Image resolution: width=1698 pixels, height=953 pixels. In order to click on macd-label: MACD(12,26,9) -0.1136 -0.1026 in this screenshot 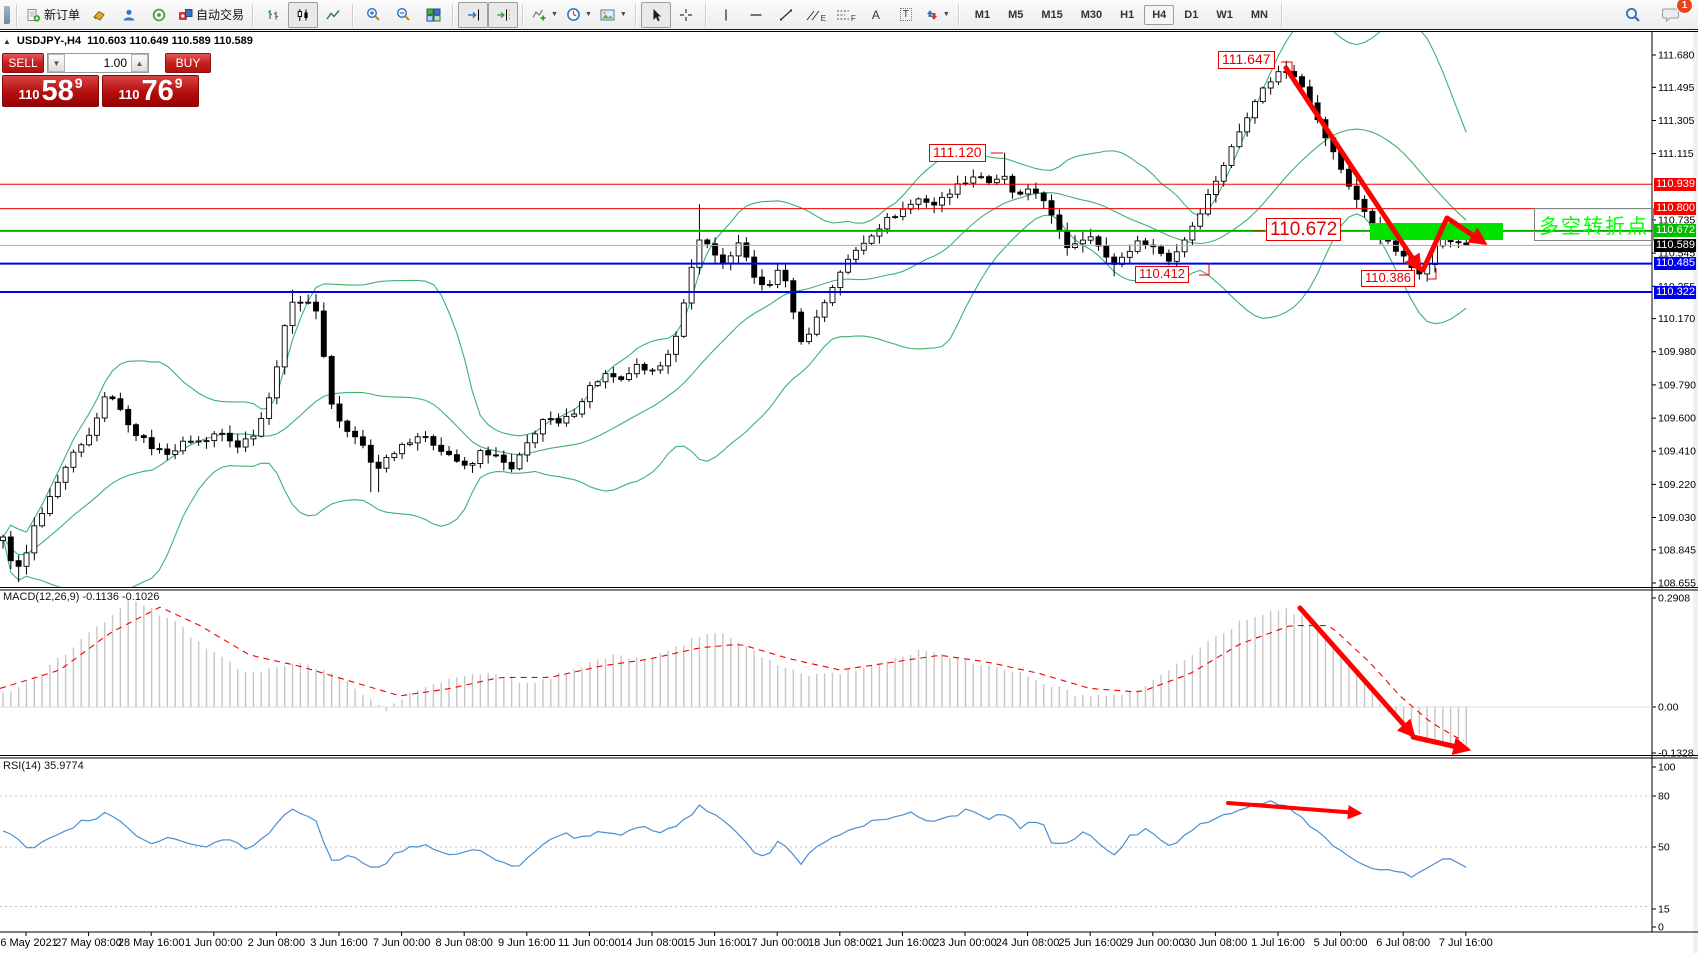, I will do `click(81, 597)`.